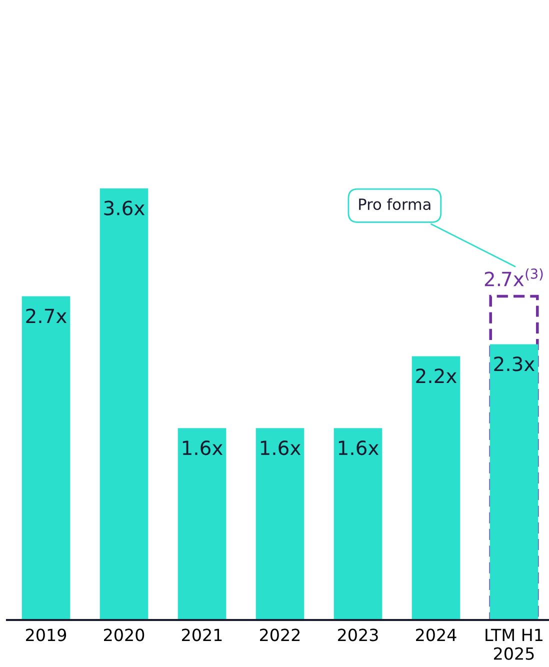 This screenshot has width=549, height=667. What do you see at coordinates (358, 635) in the screenshot?
I see `x-tick-label: 2023` at bounding box center [358, 635].